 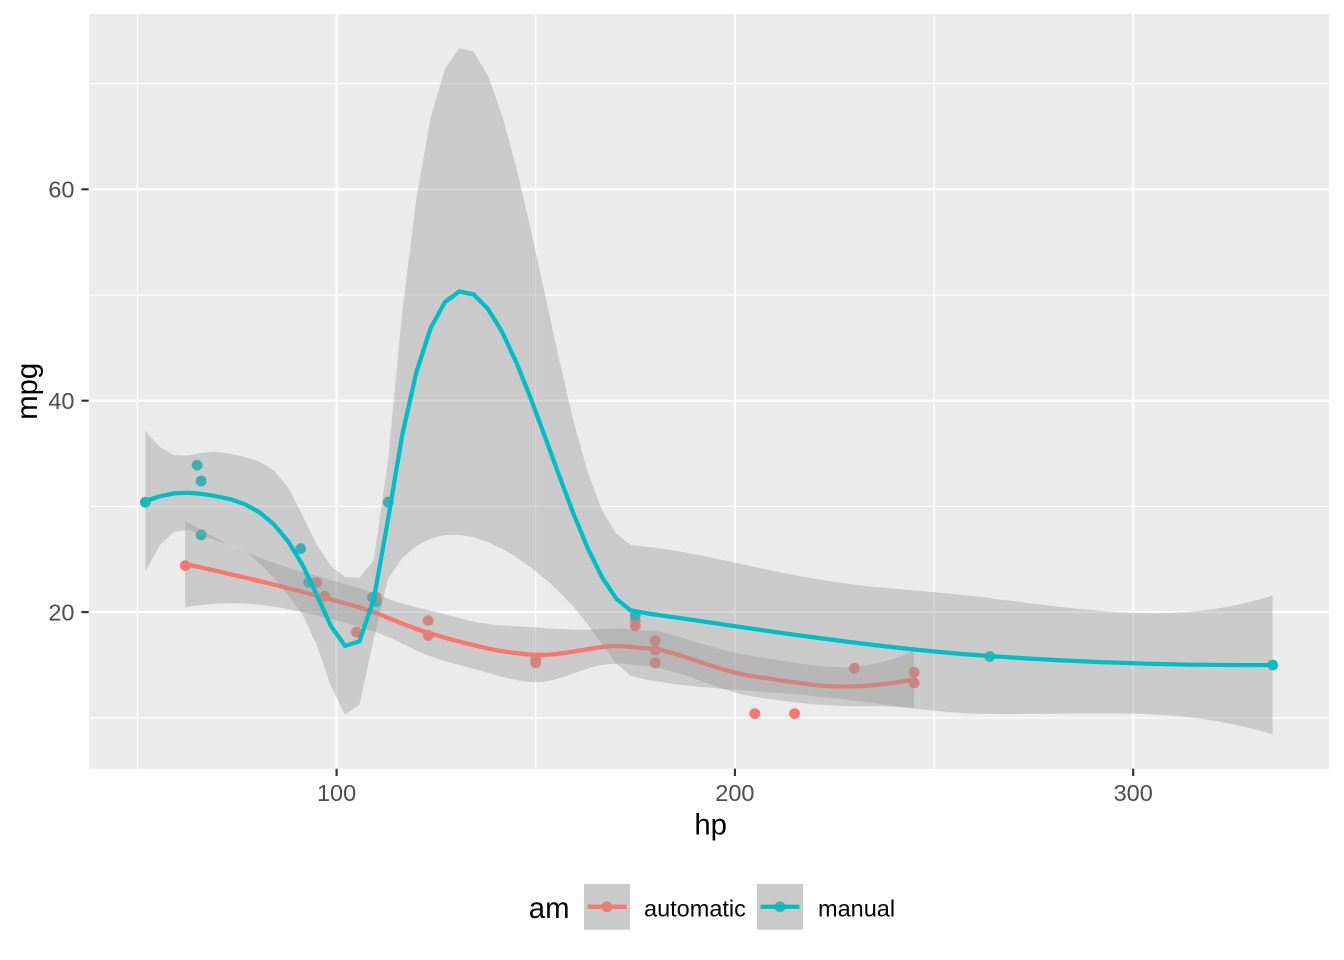 I want to click on svg-text: 60, so click(x=61, y=190).